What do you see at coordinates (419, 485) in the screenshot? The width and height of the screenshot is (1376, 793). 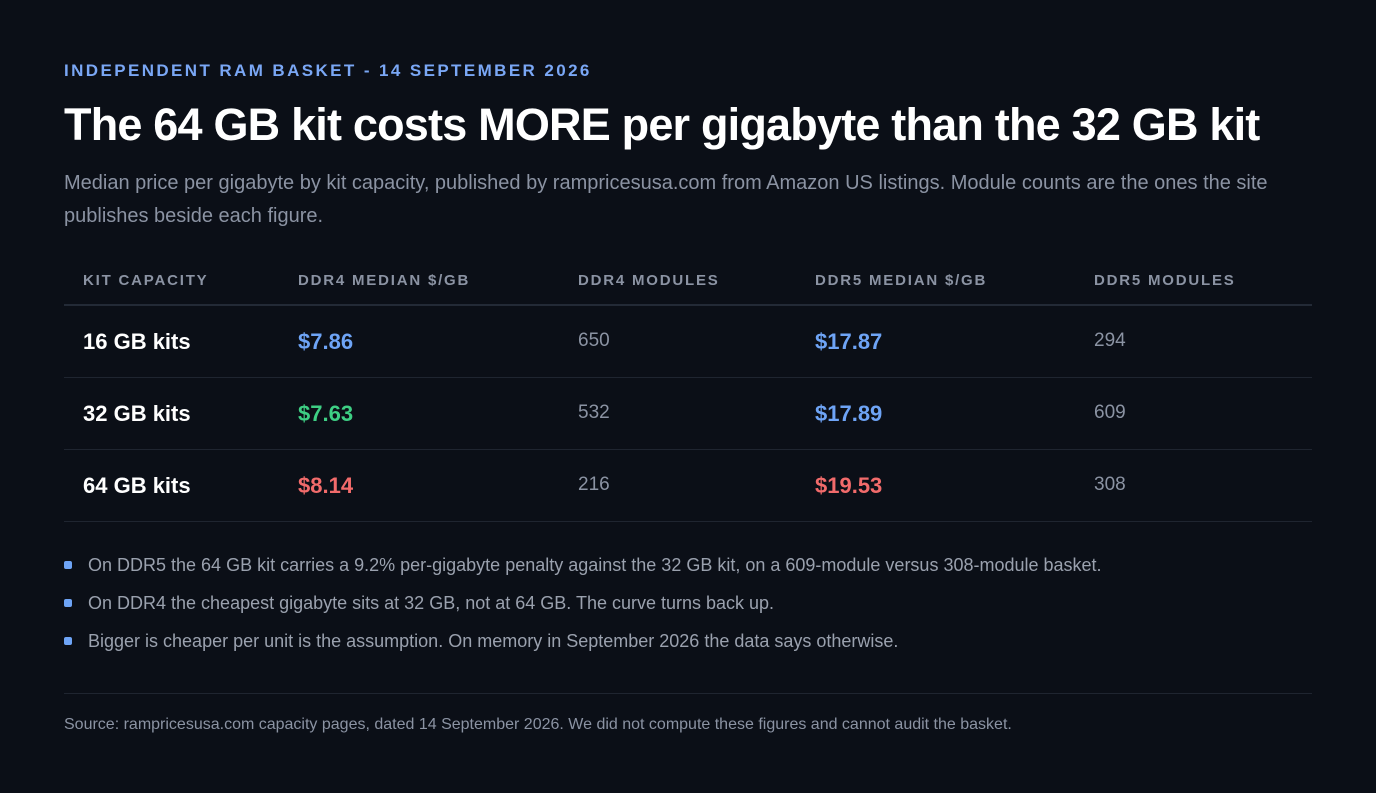 I see `ddr4-price-cell: $8.14` at bounding box center [419, 485].